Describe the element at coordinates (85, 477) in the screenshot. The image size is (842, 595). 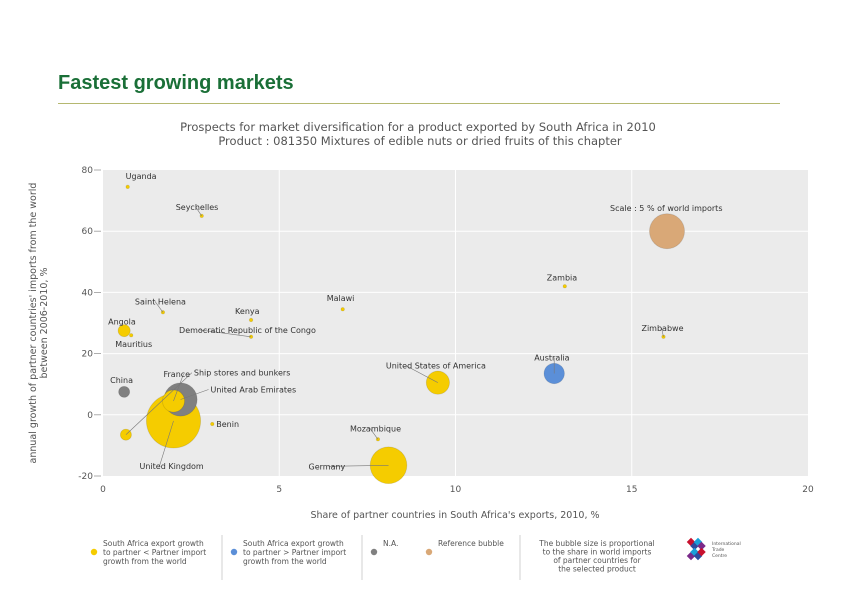
I see `y-tick-label: -20` at that location.